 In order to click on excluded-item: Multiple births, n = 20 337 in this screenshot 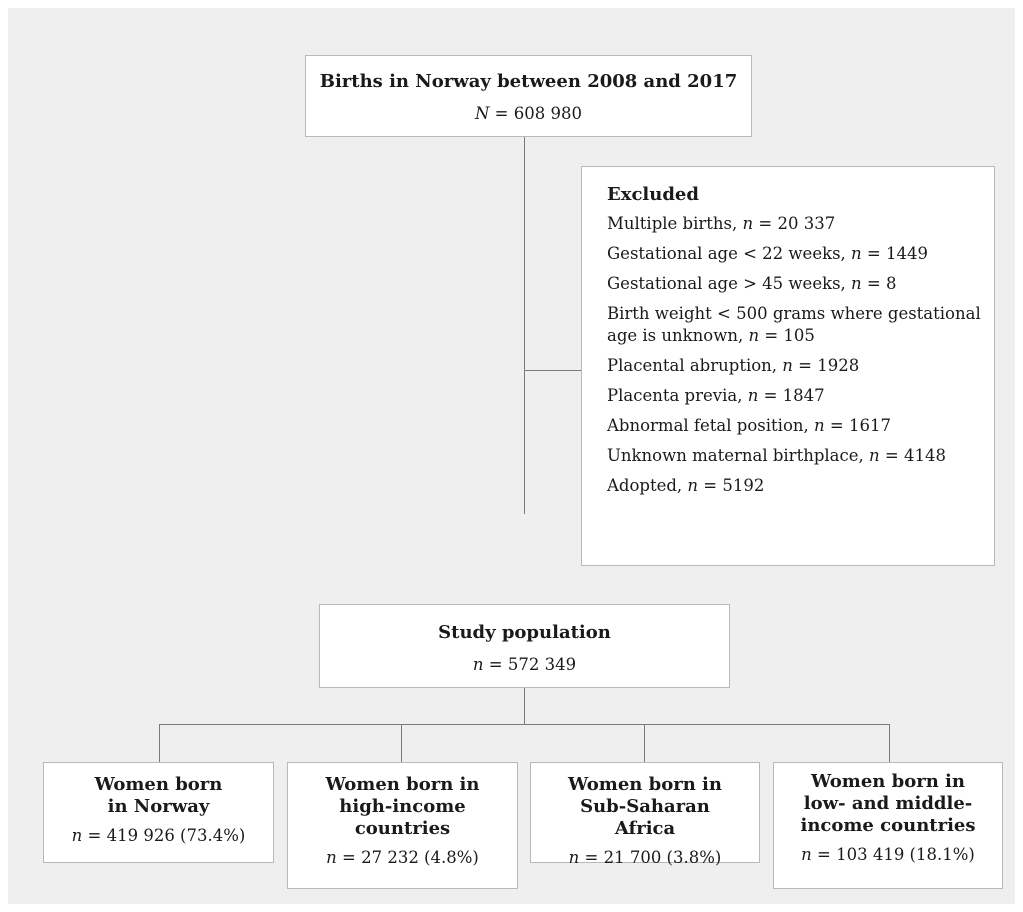, I will do `click(794, 224)`.